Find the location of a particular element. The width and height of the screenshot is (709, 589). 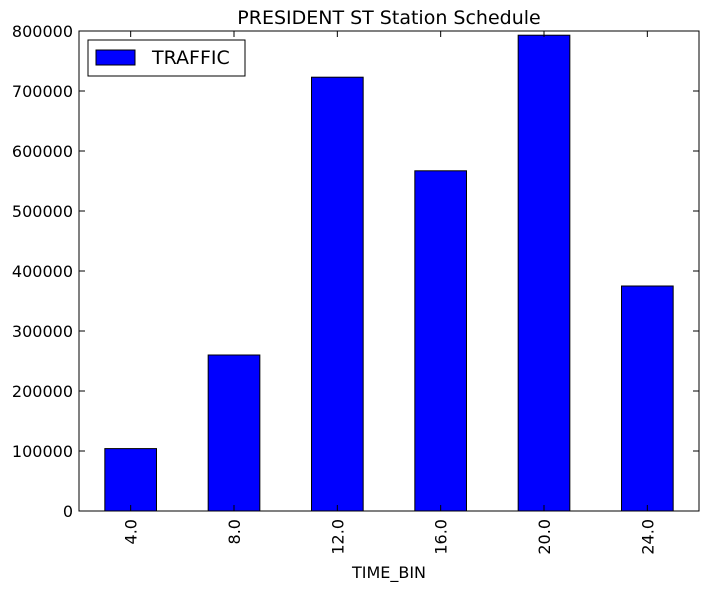

bar-4.0 is located at coordinates (130, 480).